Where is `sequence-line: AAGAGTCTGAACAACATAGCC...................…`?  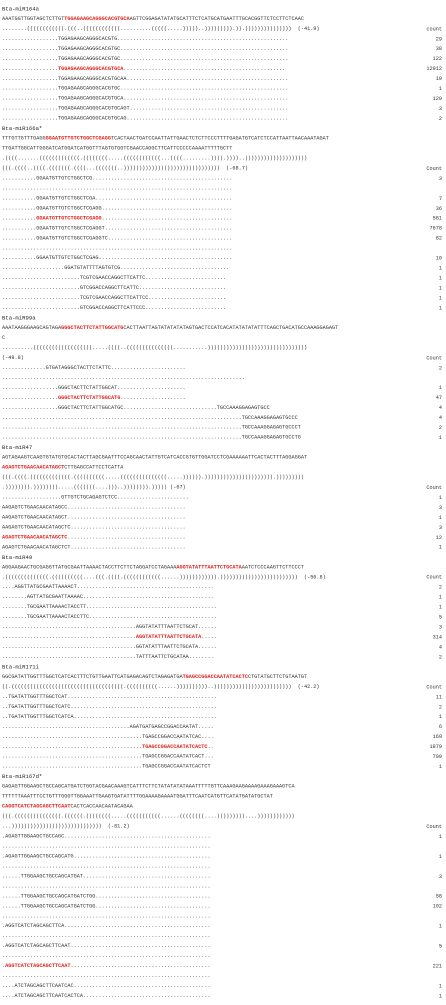
sequence-line: AAGAGTCTGAACAACATAGCC...................… is located at coordinates (94, 508).